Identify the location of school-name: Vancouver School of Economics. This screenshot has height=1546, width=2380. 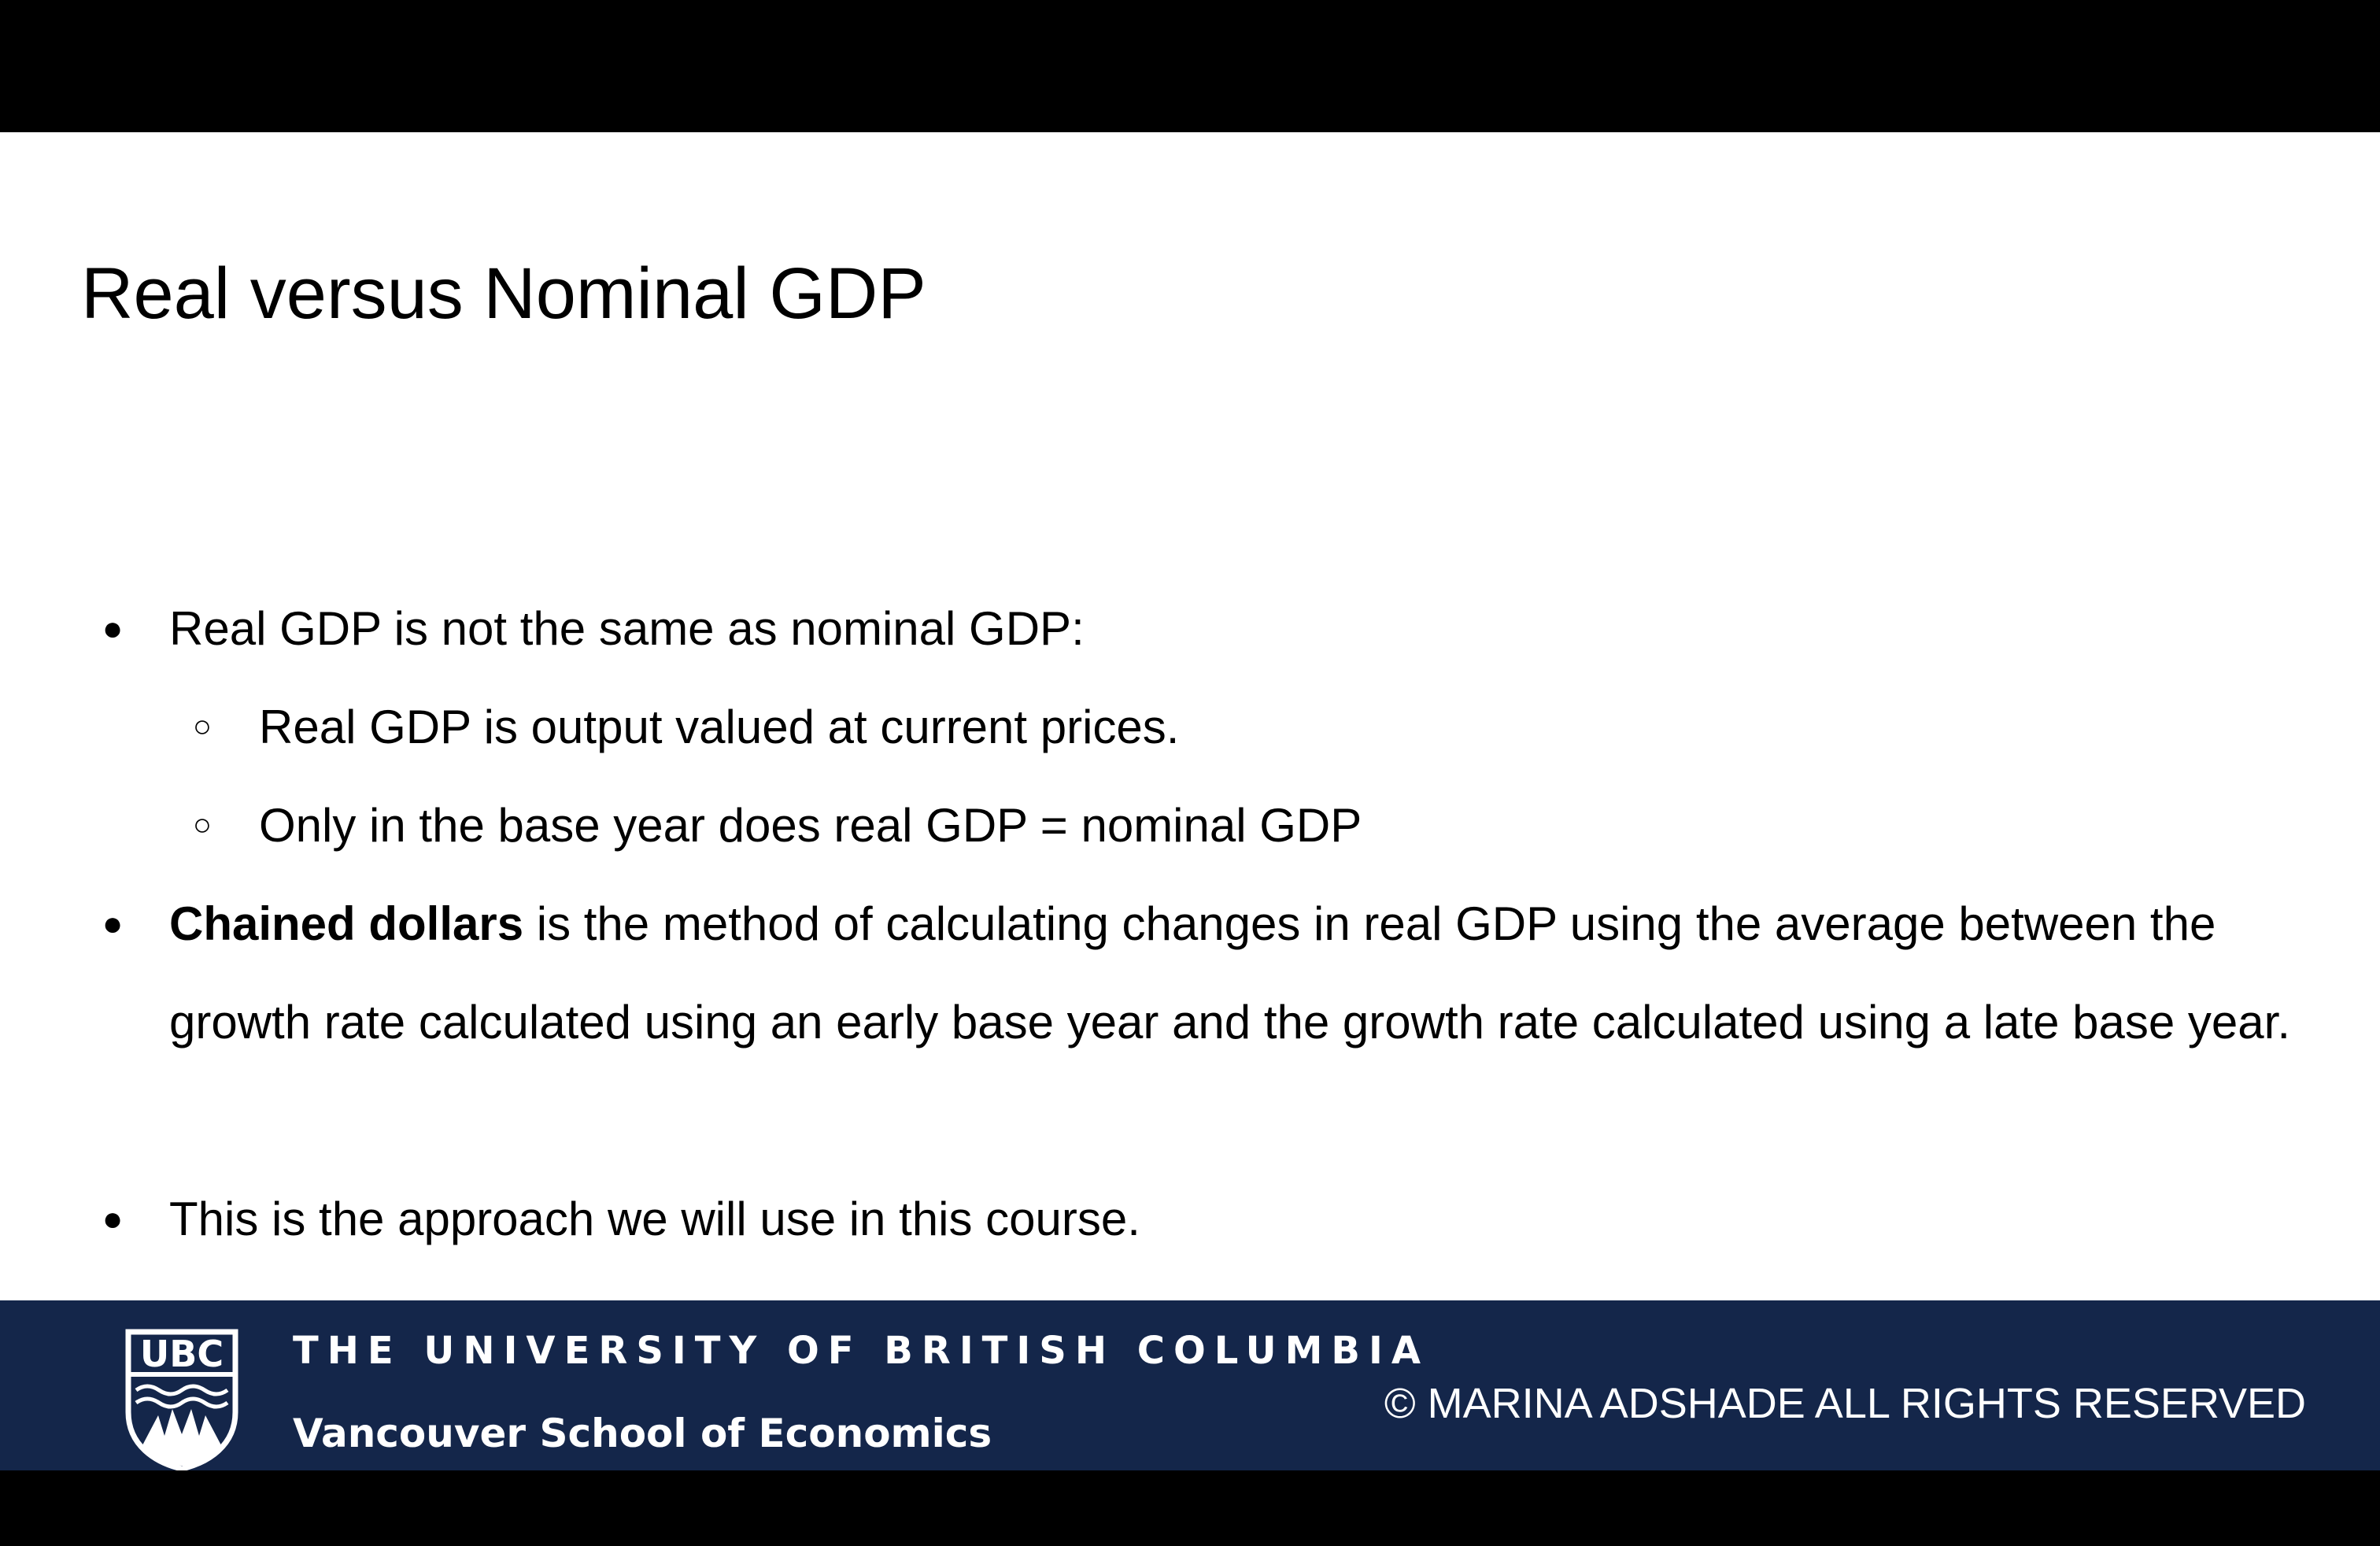
(642, 1433).